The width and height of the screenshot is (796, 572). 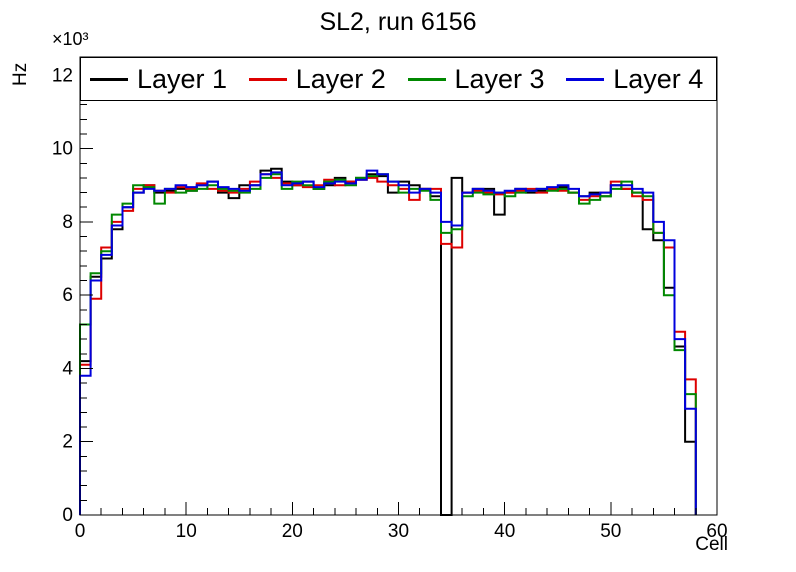 I want to click on legend-entry: Layer 4, so click(x=636, y=79).